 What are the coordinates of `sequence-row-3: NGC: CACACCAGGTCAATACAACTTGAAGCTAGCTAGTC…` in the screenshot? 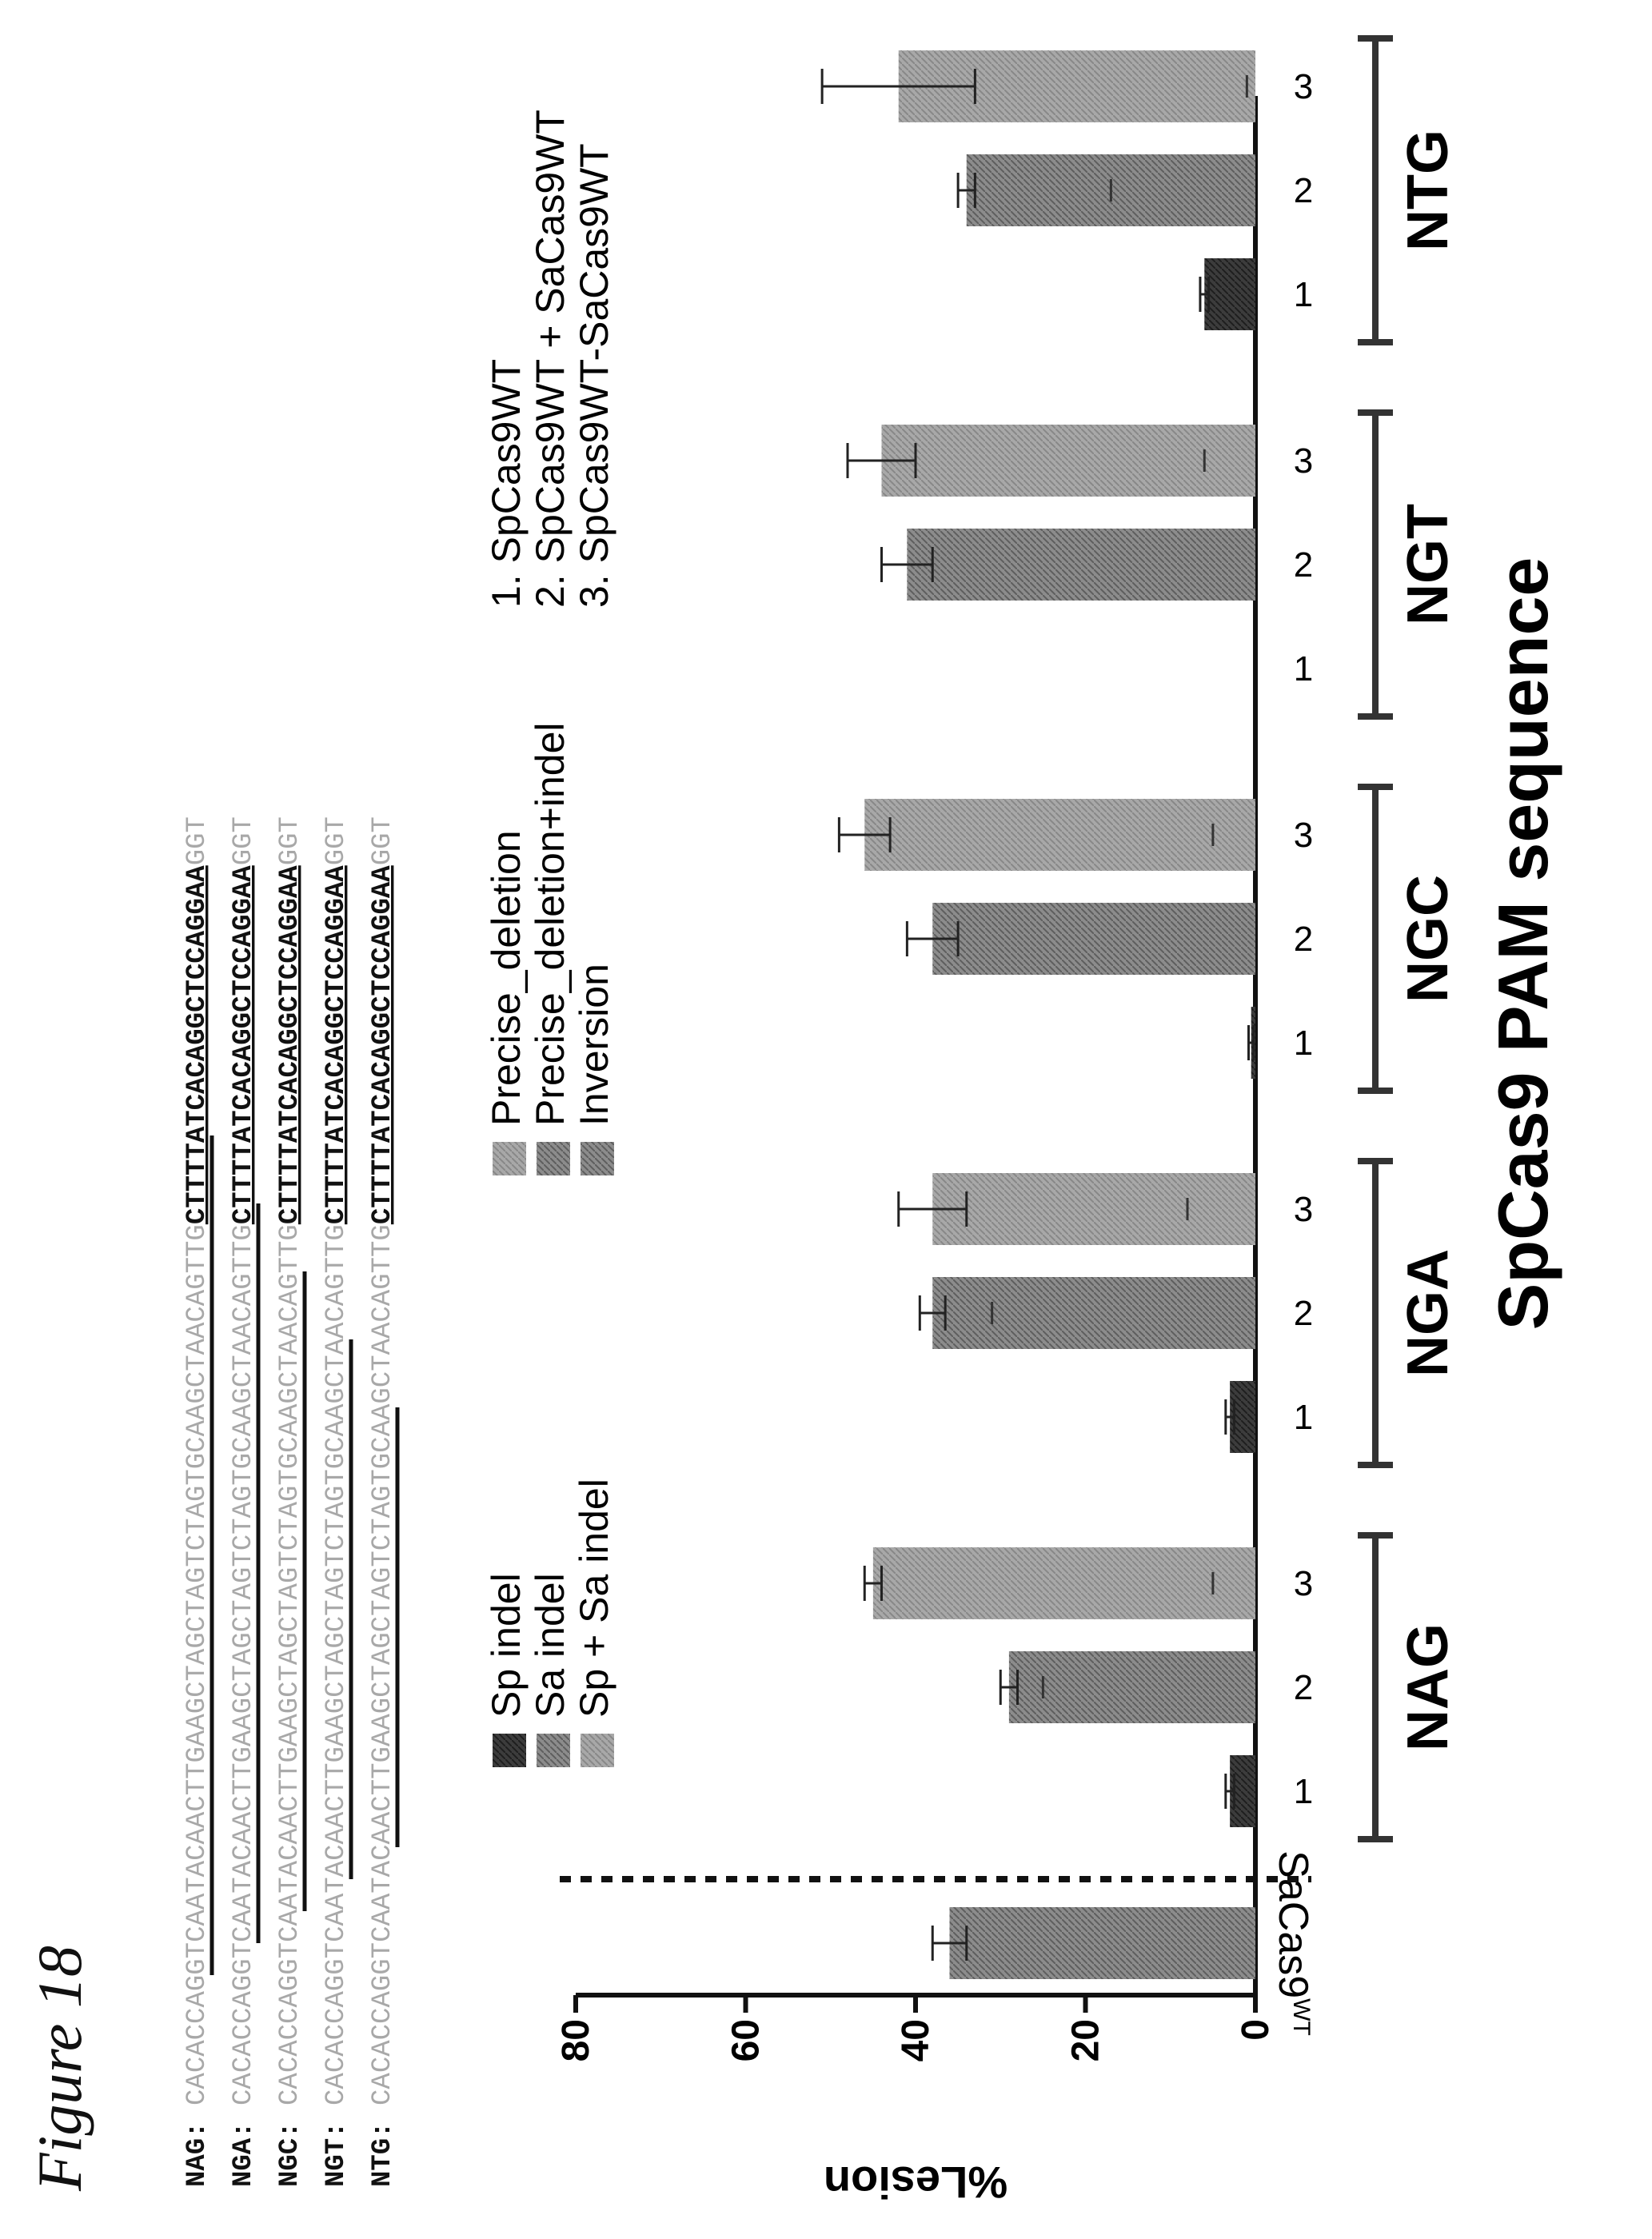 It's located at (290, 1501).